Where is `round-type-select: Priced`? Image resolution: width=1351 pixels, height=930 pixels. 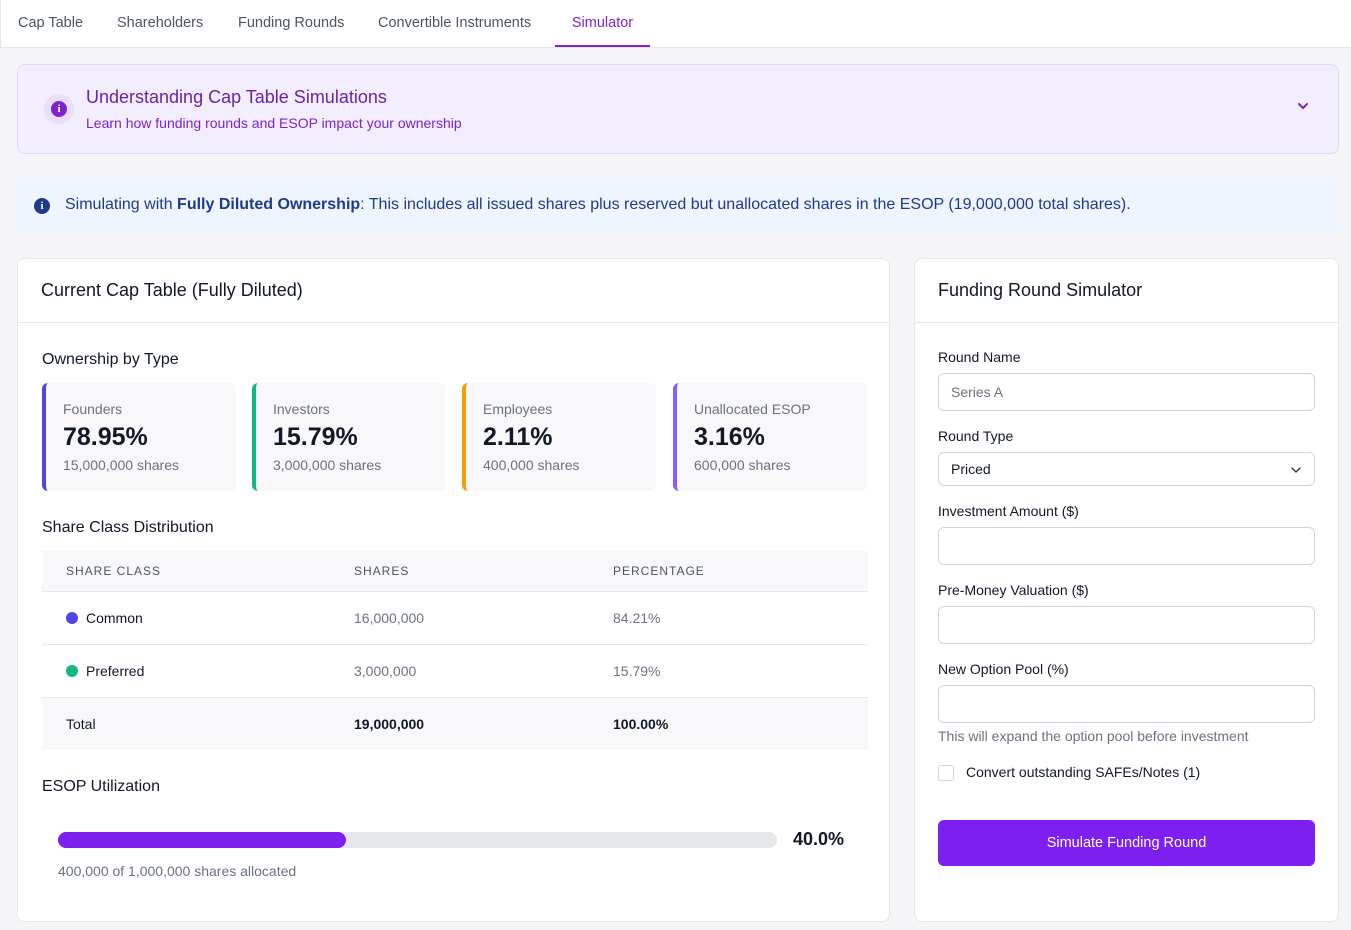 round-type-select: Priced is located at coordinates (1126, 469).